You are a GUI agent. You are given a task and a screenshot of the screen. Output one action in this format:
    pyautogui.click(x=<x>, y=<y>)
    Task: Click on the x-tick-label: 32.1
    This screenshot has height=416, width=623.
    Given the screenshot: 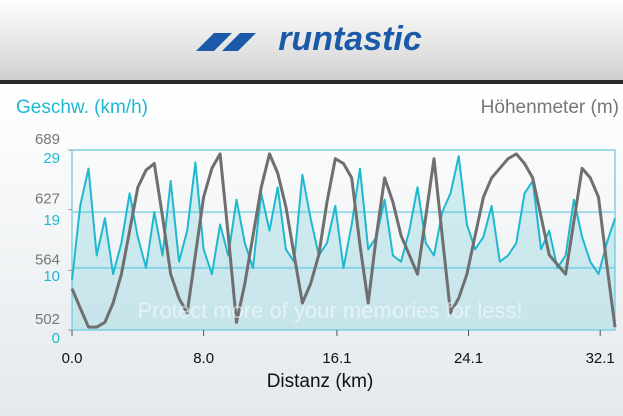 What is the action you would take?
    pyautogui.click(x=600, y=358)
    